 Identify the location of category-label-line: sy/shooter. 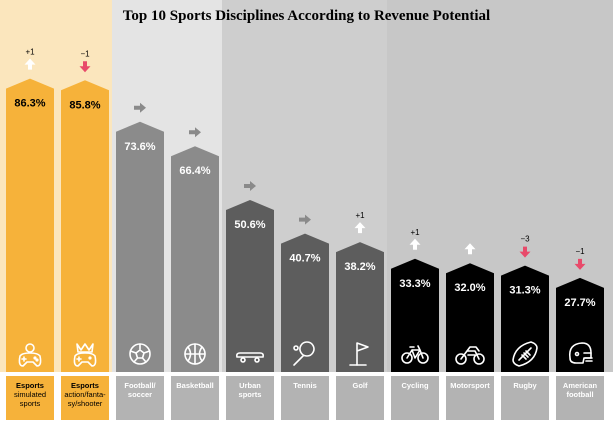
(85, 403).